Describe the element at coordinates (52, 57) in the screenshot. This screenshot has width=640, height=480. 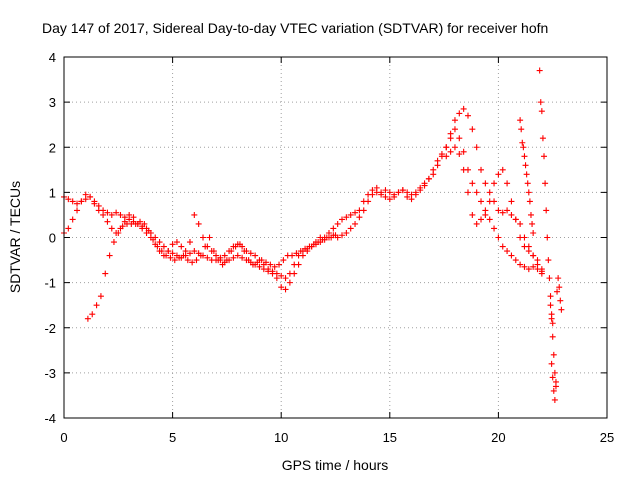
I see `y-tick-label: 4` at that location.